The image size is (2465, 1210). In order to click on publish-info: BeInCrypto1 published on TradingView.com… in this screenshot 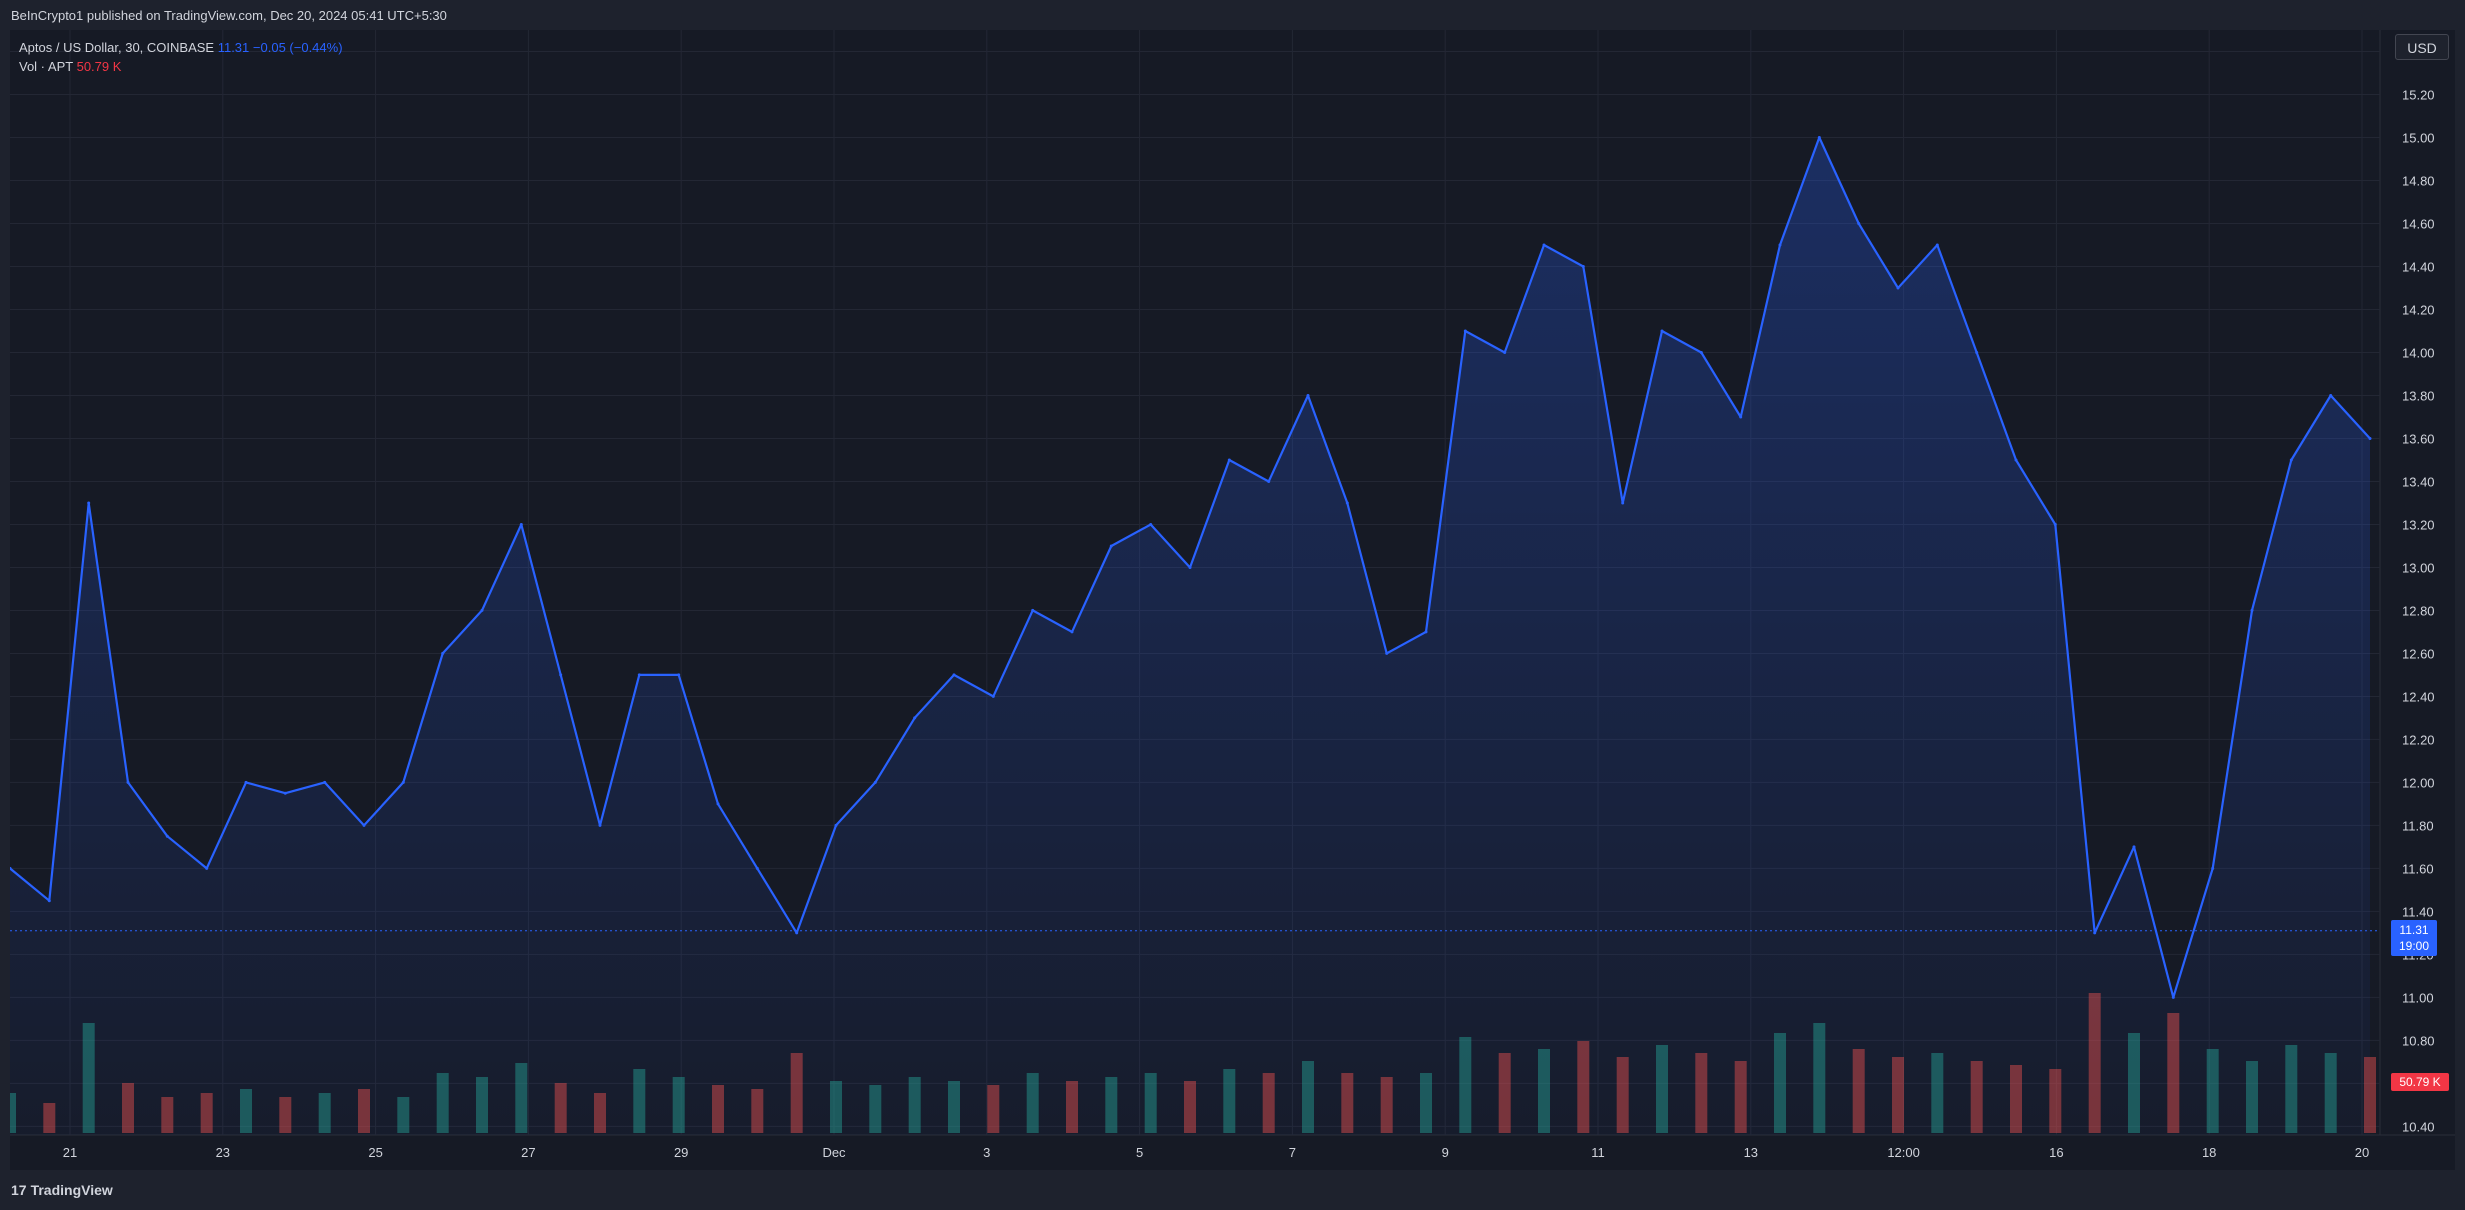, I will do `click(229, 15)`.